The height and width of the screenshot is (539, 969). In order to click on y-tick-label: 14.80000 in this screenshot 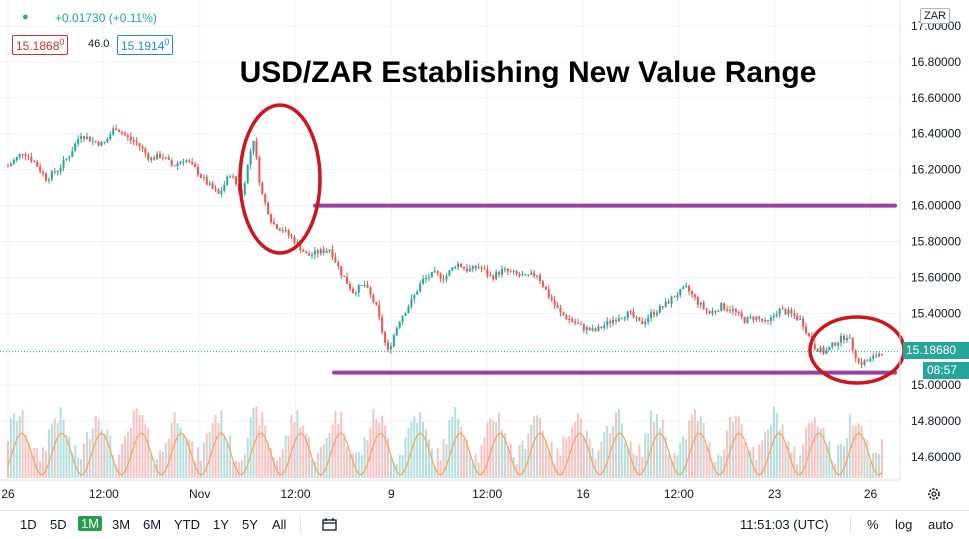, I will do `click(936, 421)`.